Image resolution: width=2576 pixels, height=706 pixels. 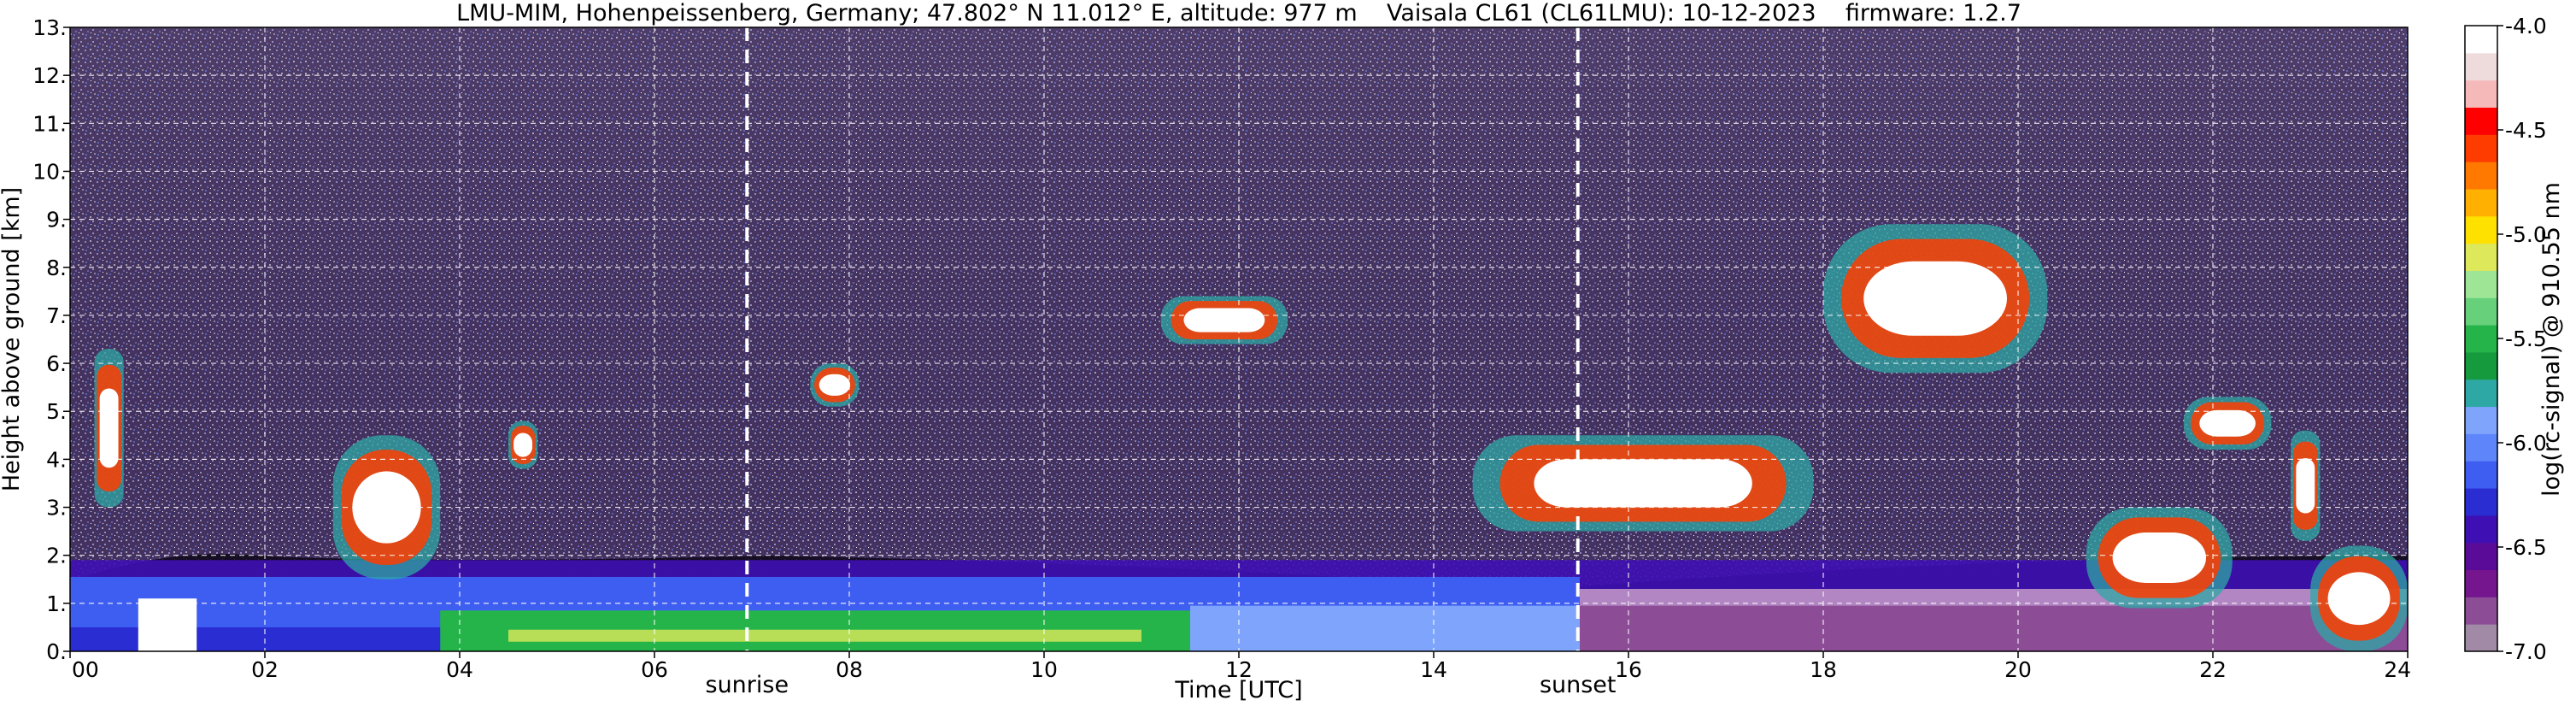 What do you see at coordinates (2526, 443) in the screenshot?
I see `colorbar-tick-label: -6.0` at bounding box center [2526, 443].